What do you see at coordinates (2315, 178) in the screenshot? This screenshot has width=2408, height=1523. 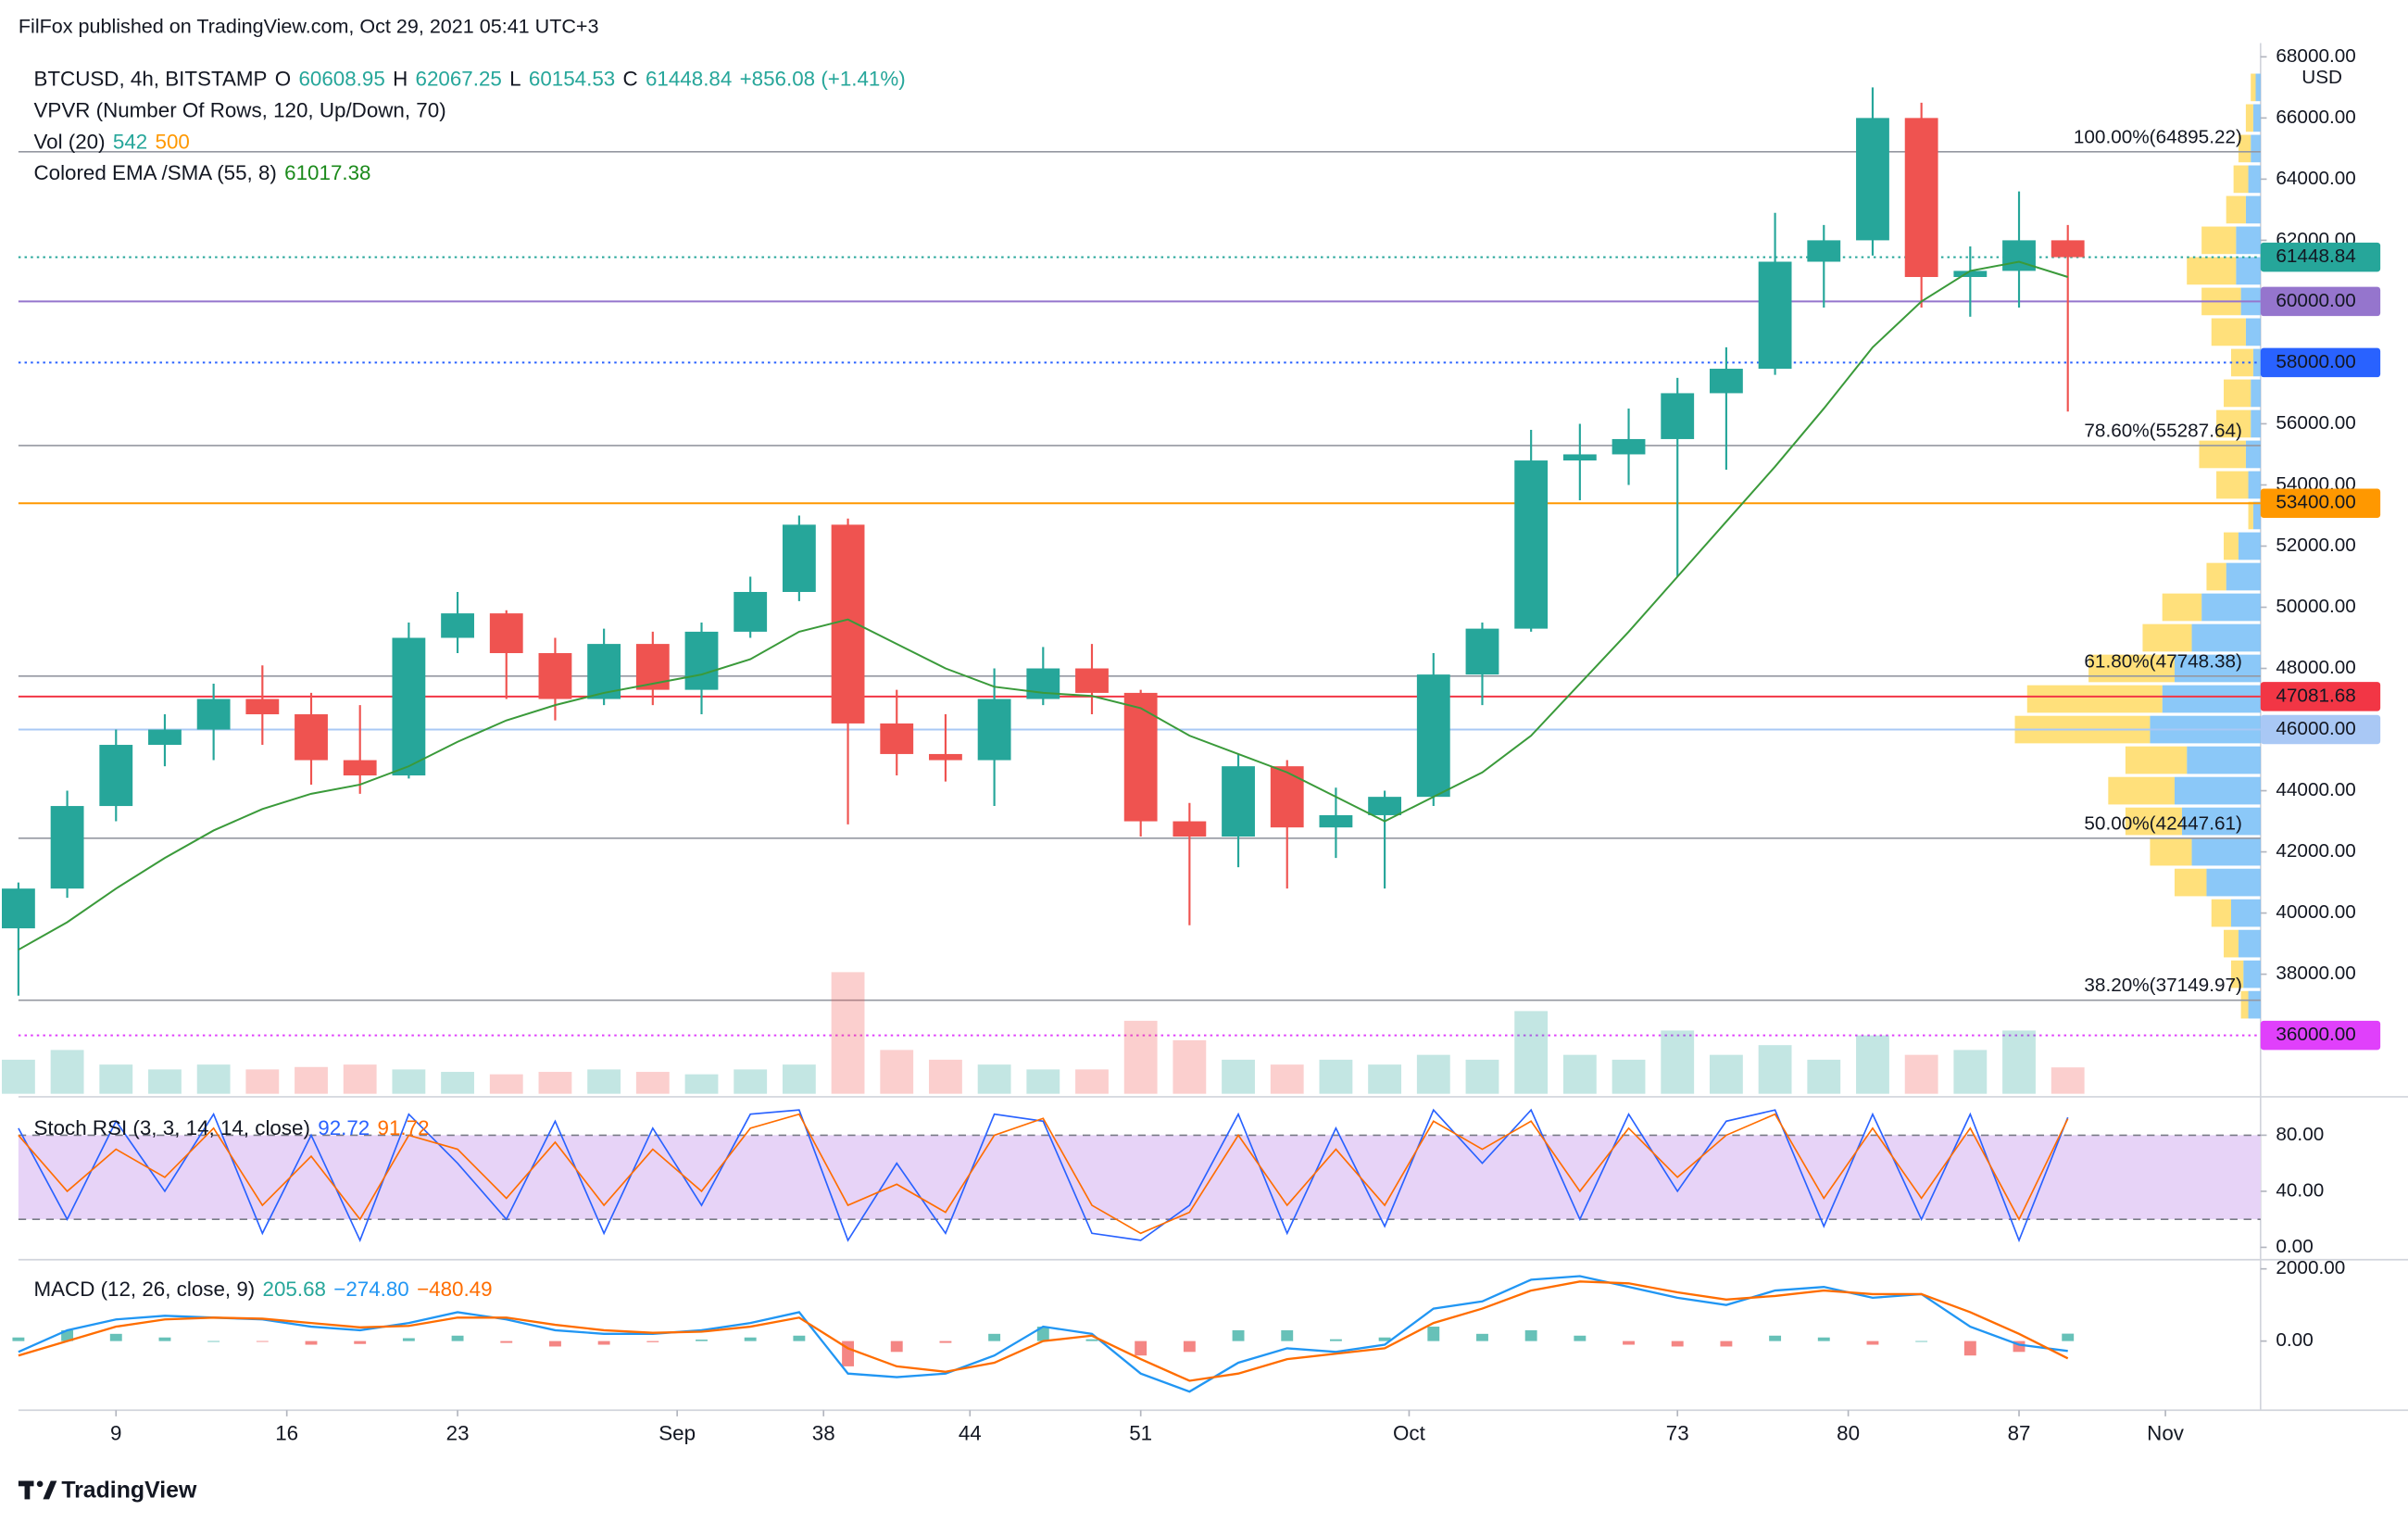 I see `y-tick-label: 64000.00` at bounding box center [2315, 178].